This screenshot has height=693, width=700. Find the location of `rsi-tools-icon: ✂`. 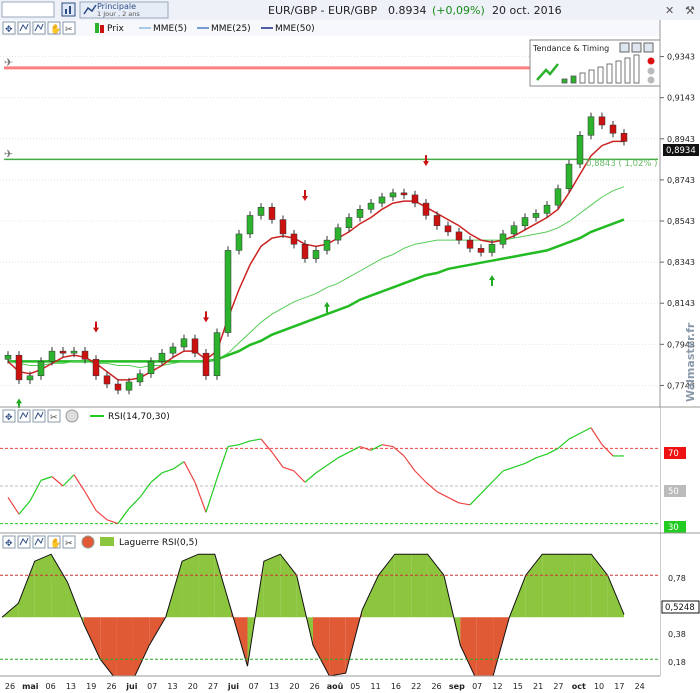

rsi-tools-icon: ✂ is located at coordinates (54, 418).